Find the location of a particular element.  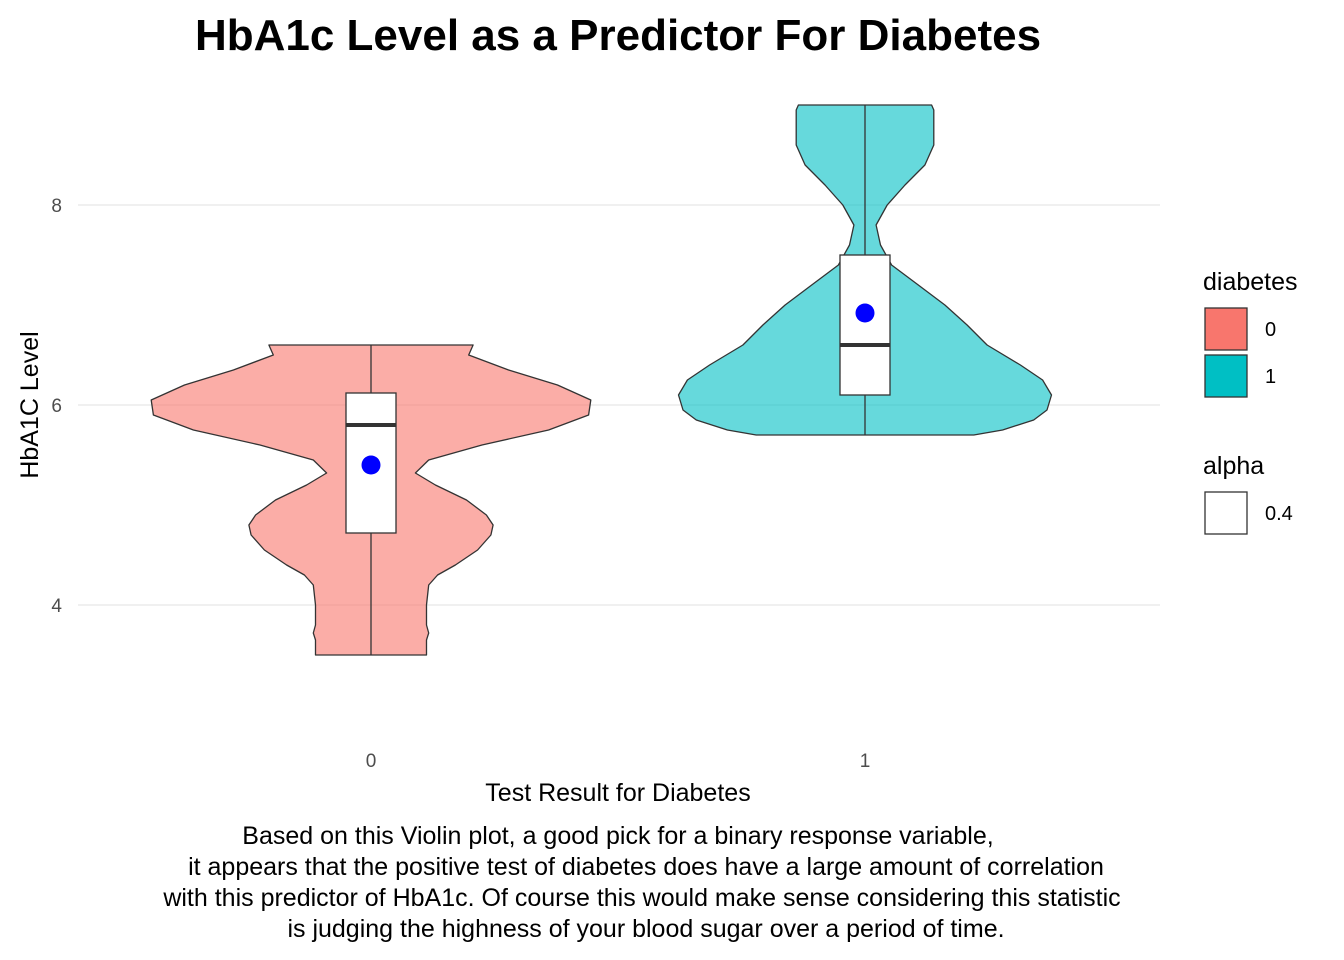

y-tick-label: 4 is located at coordinates (56, 606).